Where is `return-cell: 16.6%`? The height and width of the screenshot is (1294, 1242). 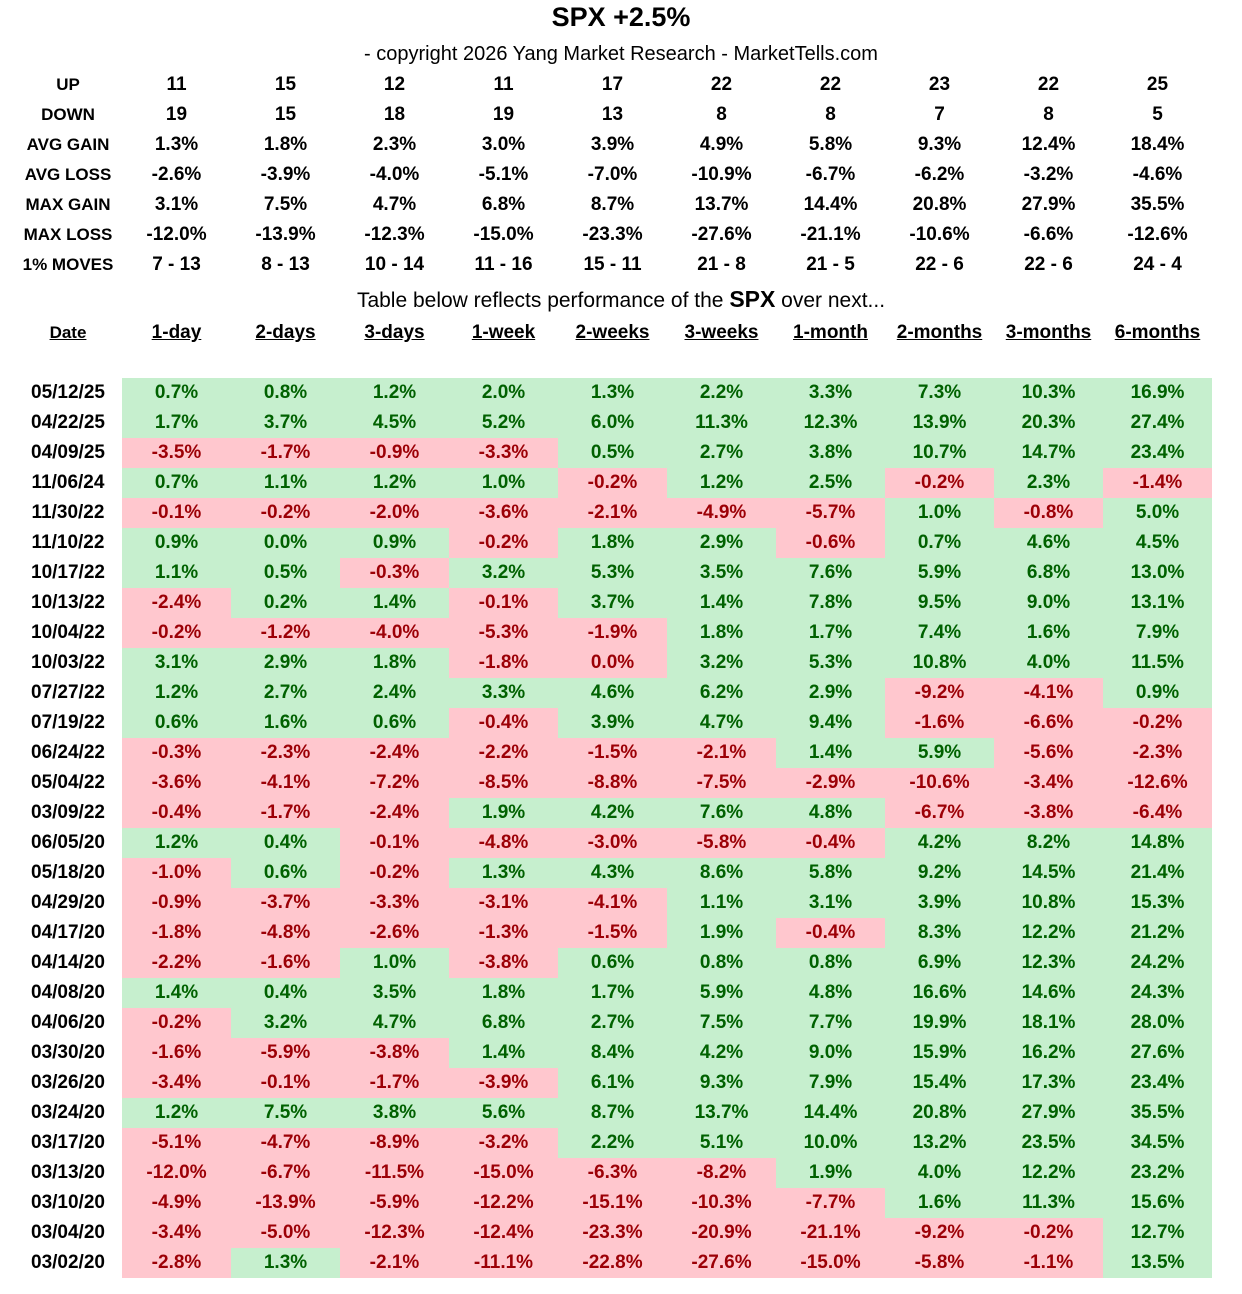 return-cell: 16.6% is located at coordinates (939, 993).